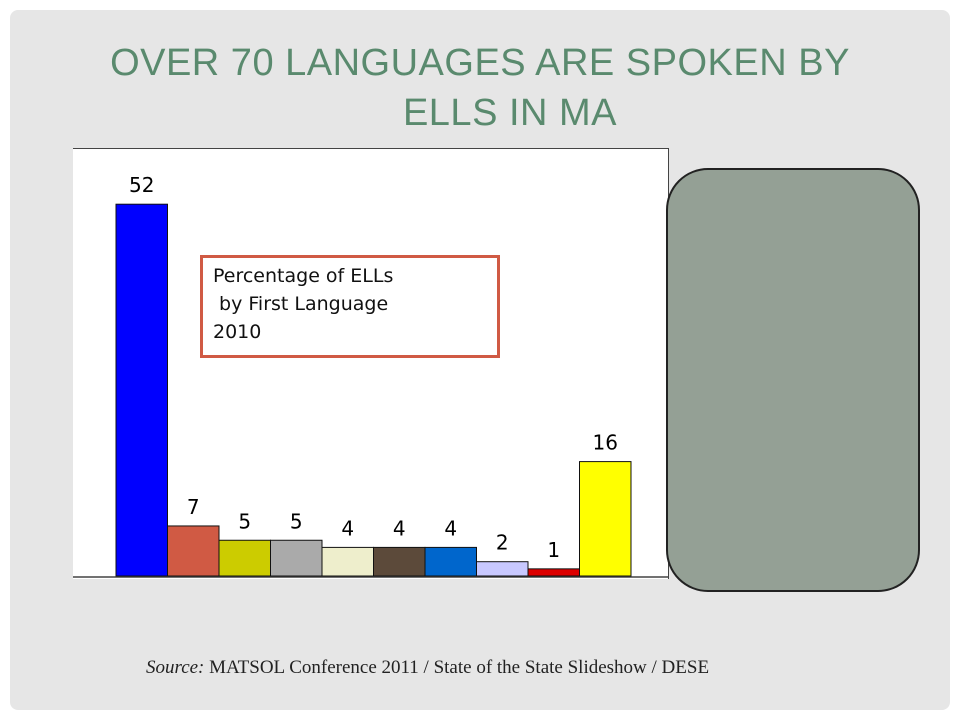 The width and height of the screenshot is (960, 720). I want to click on bar-value-label-2: 7, so click(193, 507).